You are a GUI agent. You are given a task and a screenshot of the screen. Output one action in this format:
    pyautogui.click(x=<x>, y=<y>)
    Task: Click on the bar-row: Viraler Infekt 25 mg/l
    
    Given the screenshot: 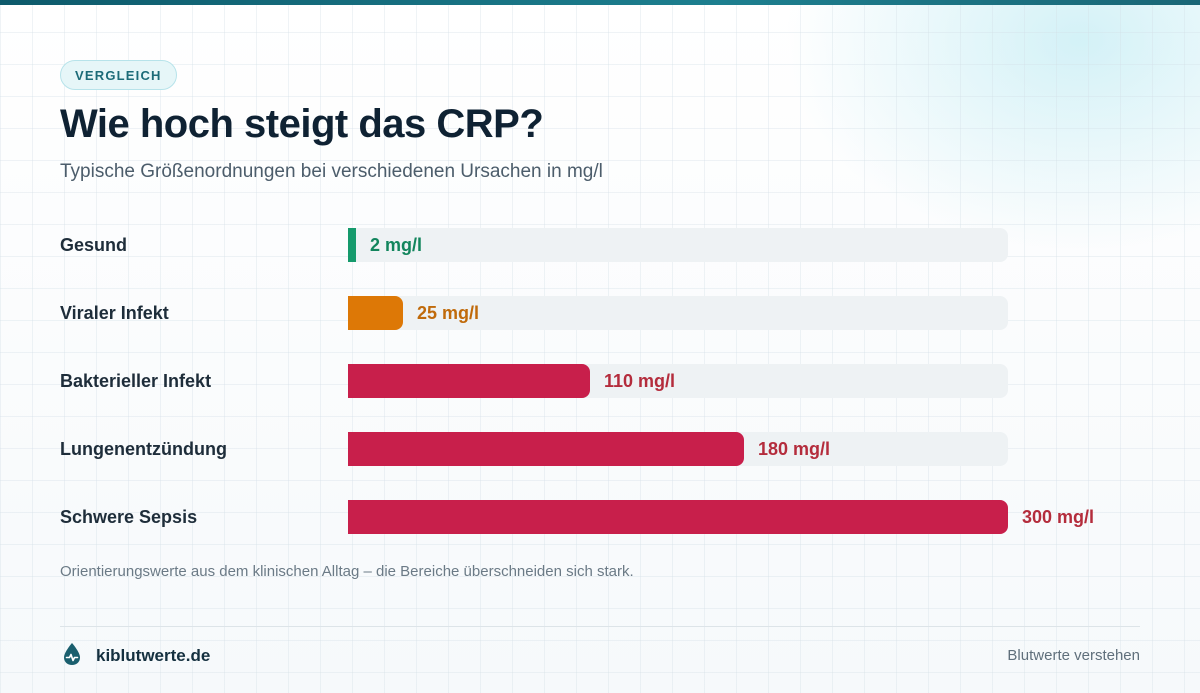 What is the action you would take?
    pyautogui.click(x=600, y=313)
    